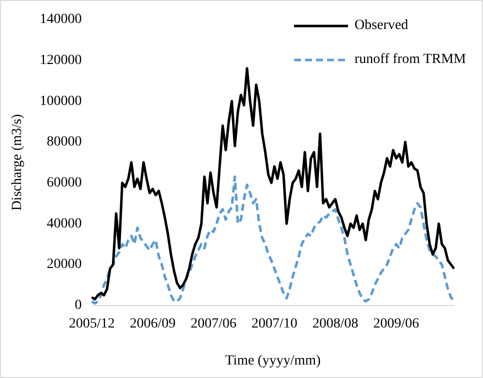 This screenshot has height=378, width=483. Describe the element at coordinates (91, 324) in the screenshot. I see `x-tick-label: 2005/12` at that location.